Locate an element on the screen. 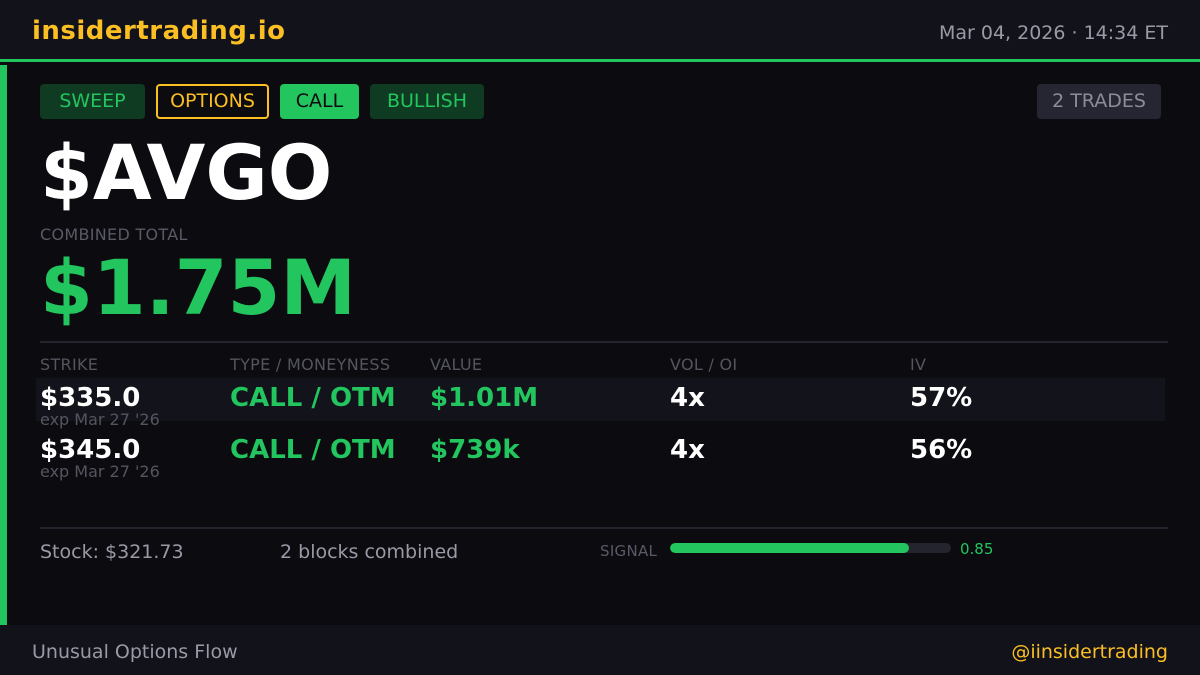 This screenshot has width=1200, height=675. signal-meter is located at coordinates (810, 548).